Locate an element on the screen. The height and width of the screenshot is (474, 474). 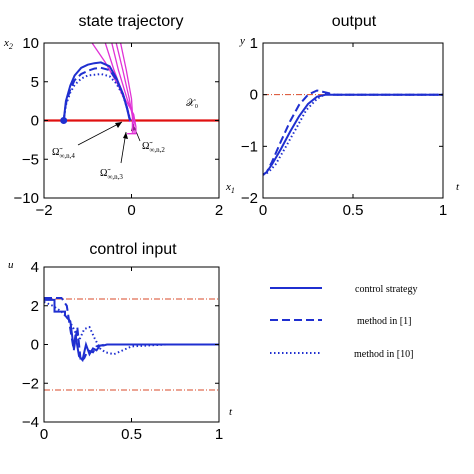
output-series-solid is located at coordinates (353, 134).